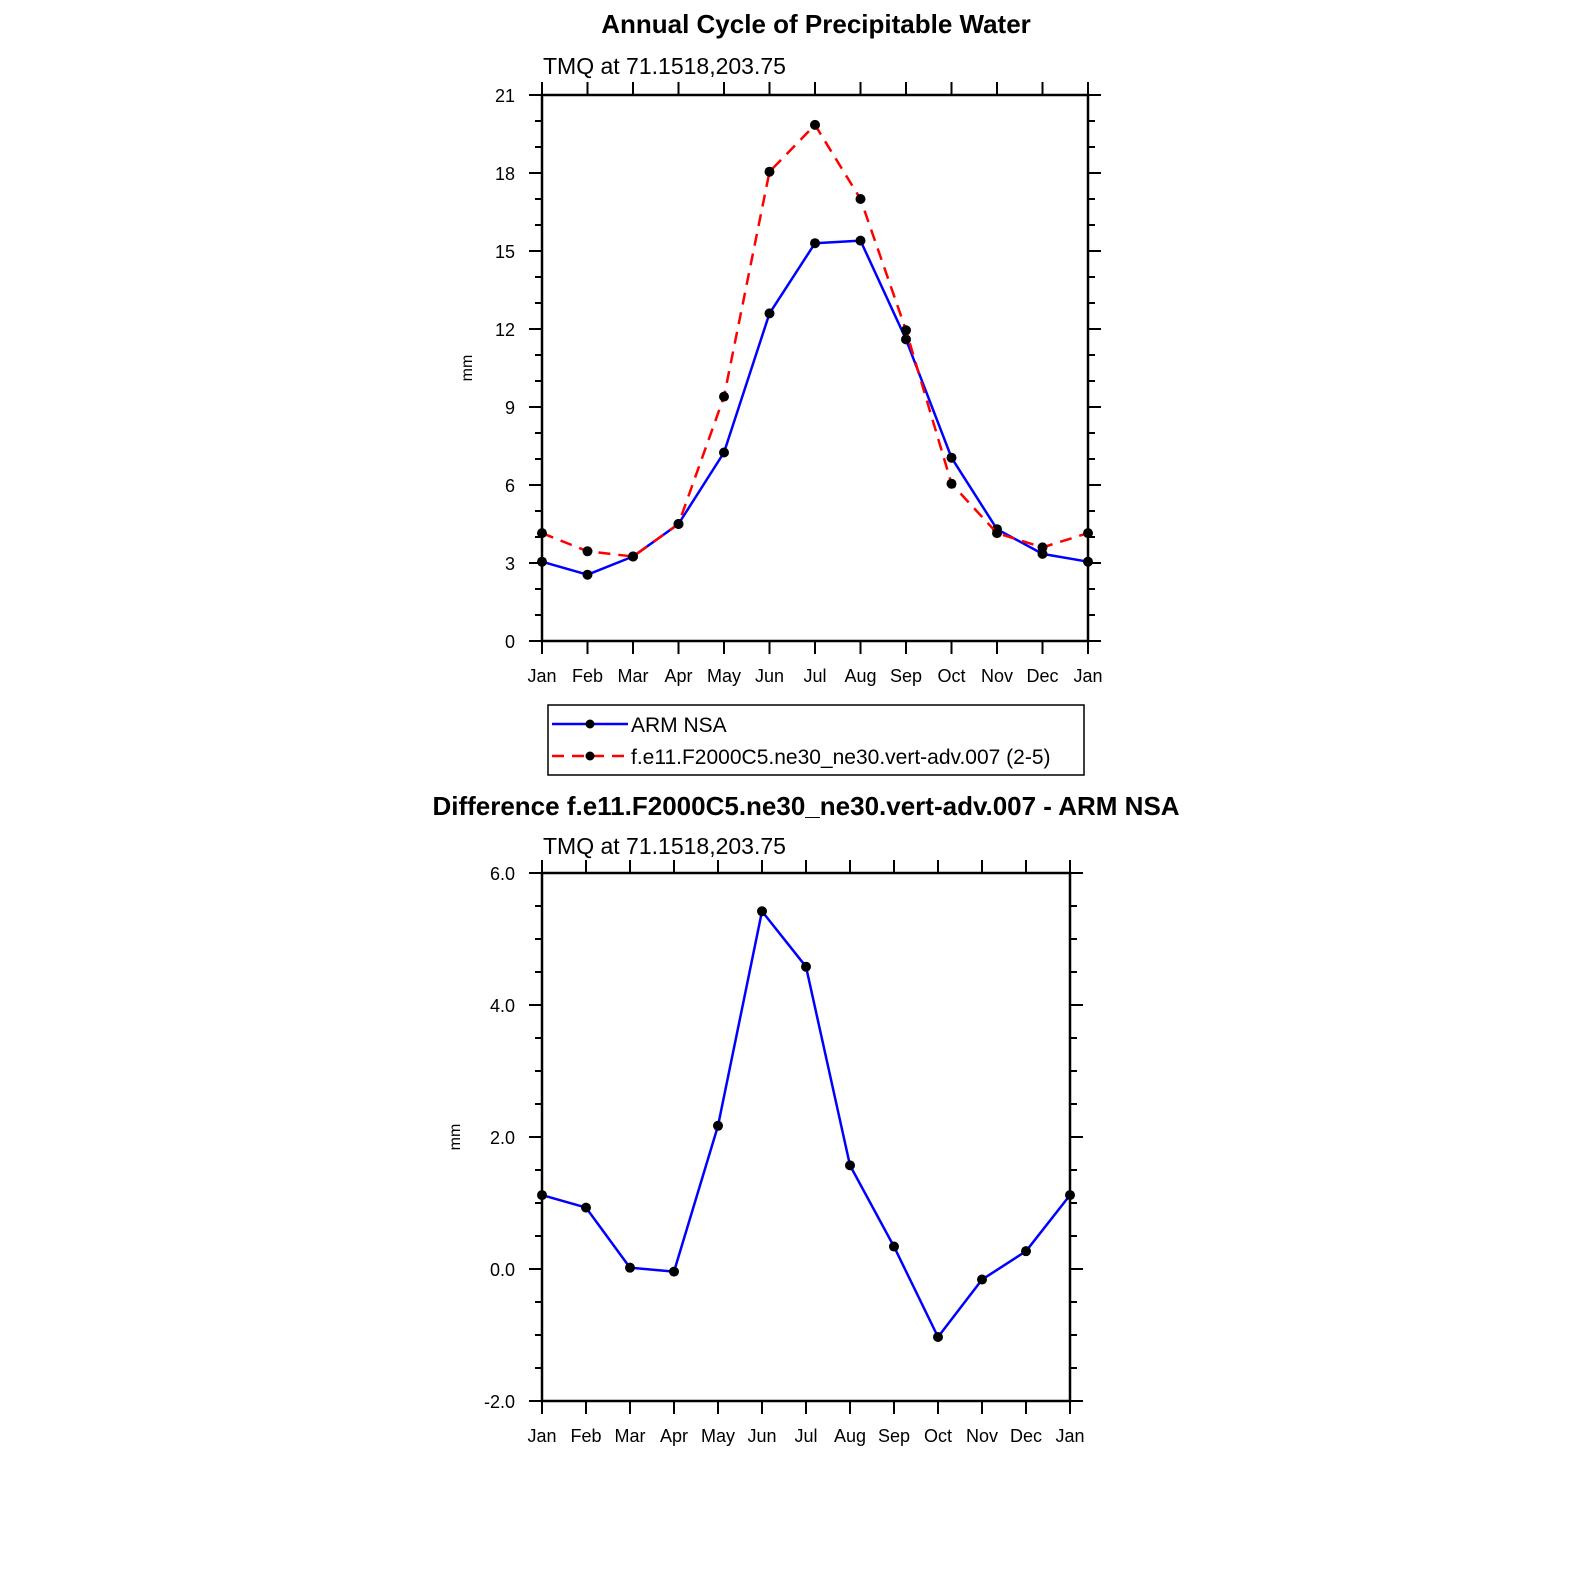  What do you see at coordinates (816, 24) in the screenshot?
I see `chart-title: Annual Cycle of Precipitable Water` at bounding box center [816, 24].